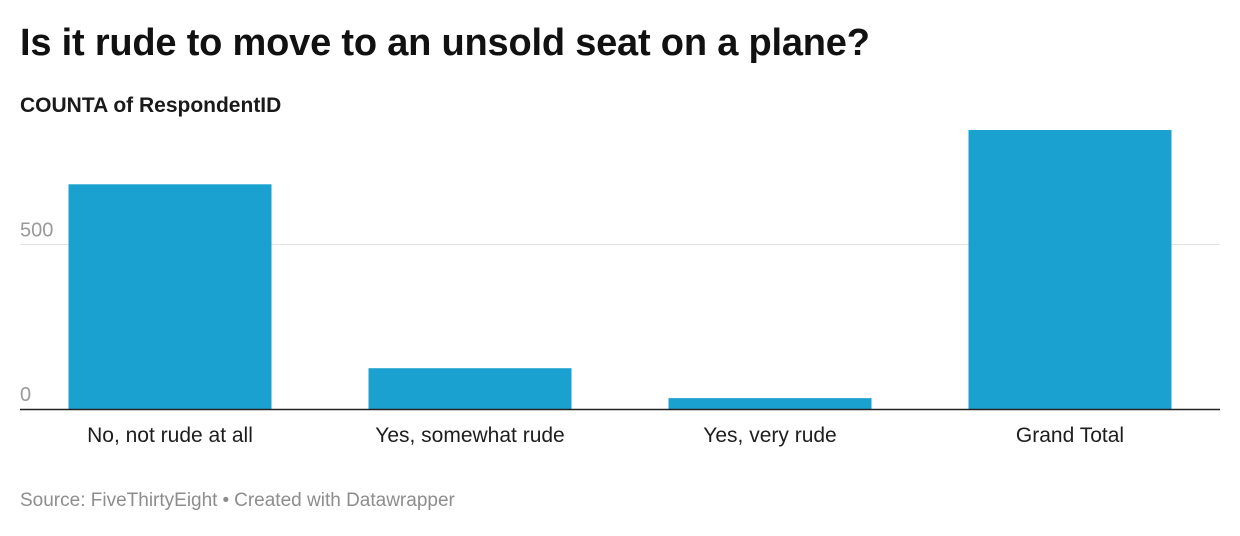  What do you see at coordinates (36, 312) in the screenshot?
I see `y-axis-ticks: 0 500` at bounding box center [36, 312].